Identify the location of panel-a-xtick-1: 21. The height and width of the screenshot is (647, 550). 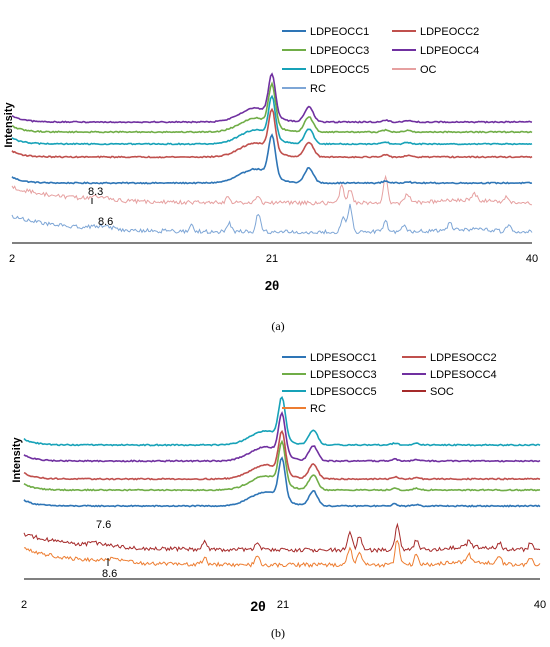
(272, 259).